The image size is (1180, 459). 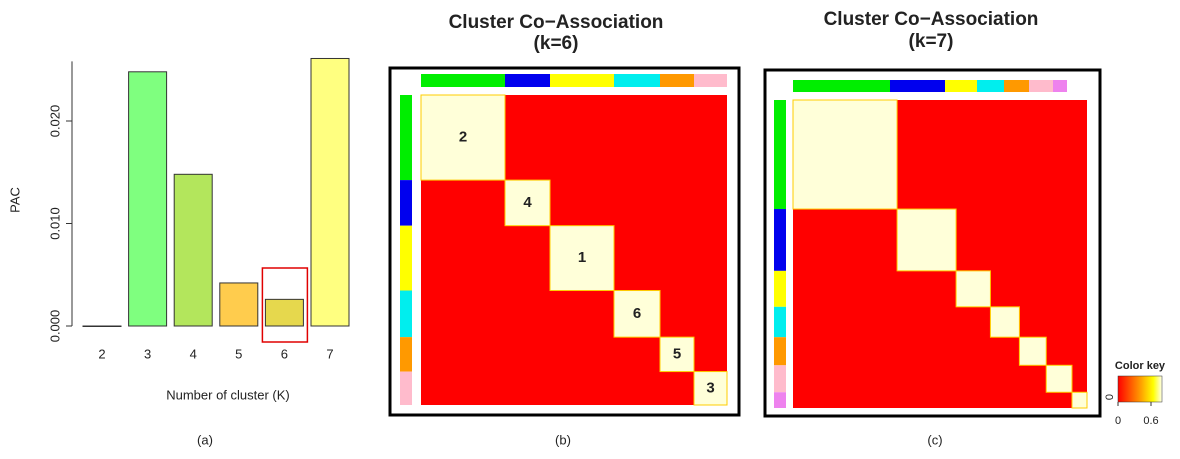 What do you see at coordinates (54, 223) in the screenshot?
I see `y-tick-label: 0.010` at bounding box center [54, 223].